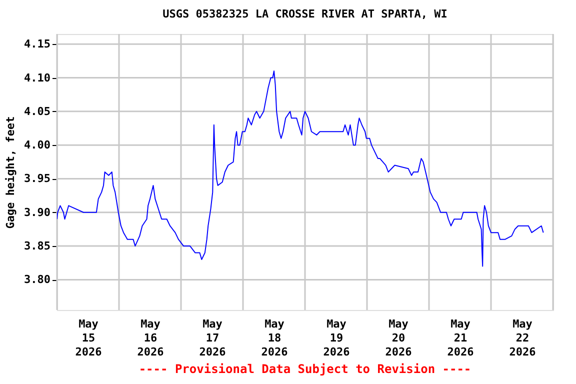  I want to click on x-tick-label: May 20 2026, so click(398, 338).